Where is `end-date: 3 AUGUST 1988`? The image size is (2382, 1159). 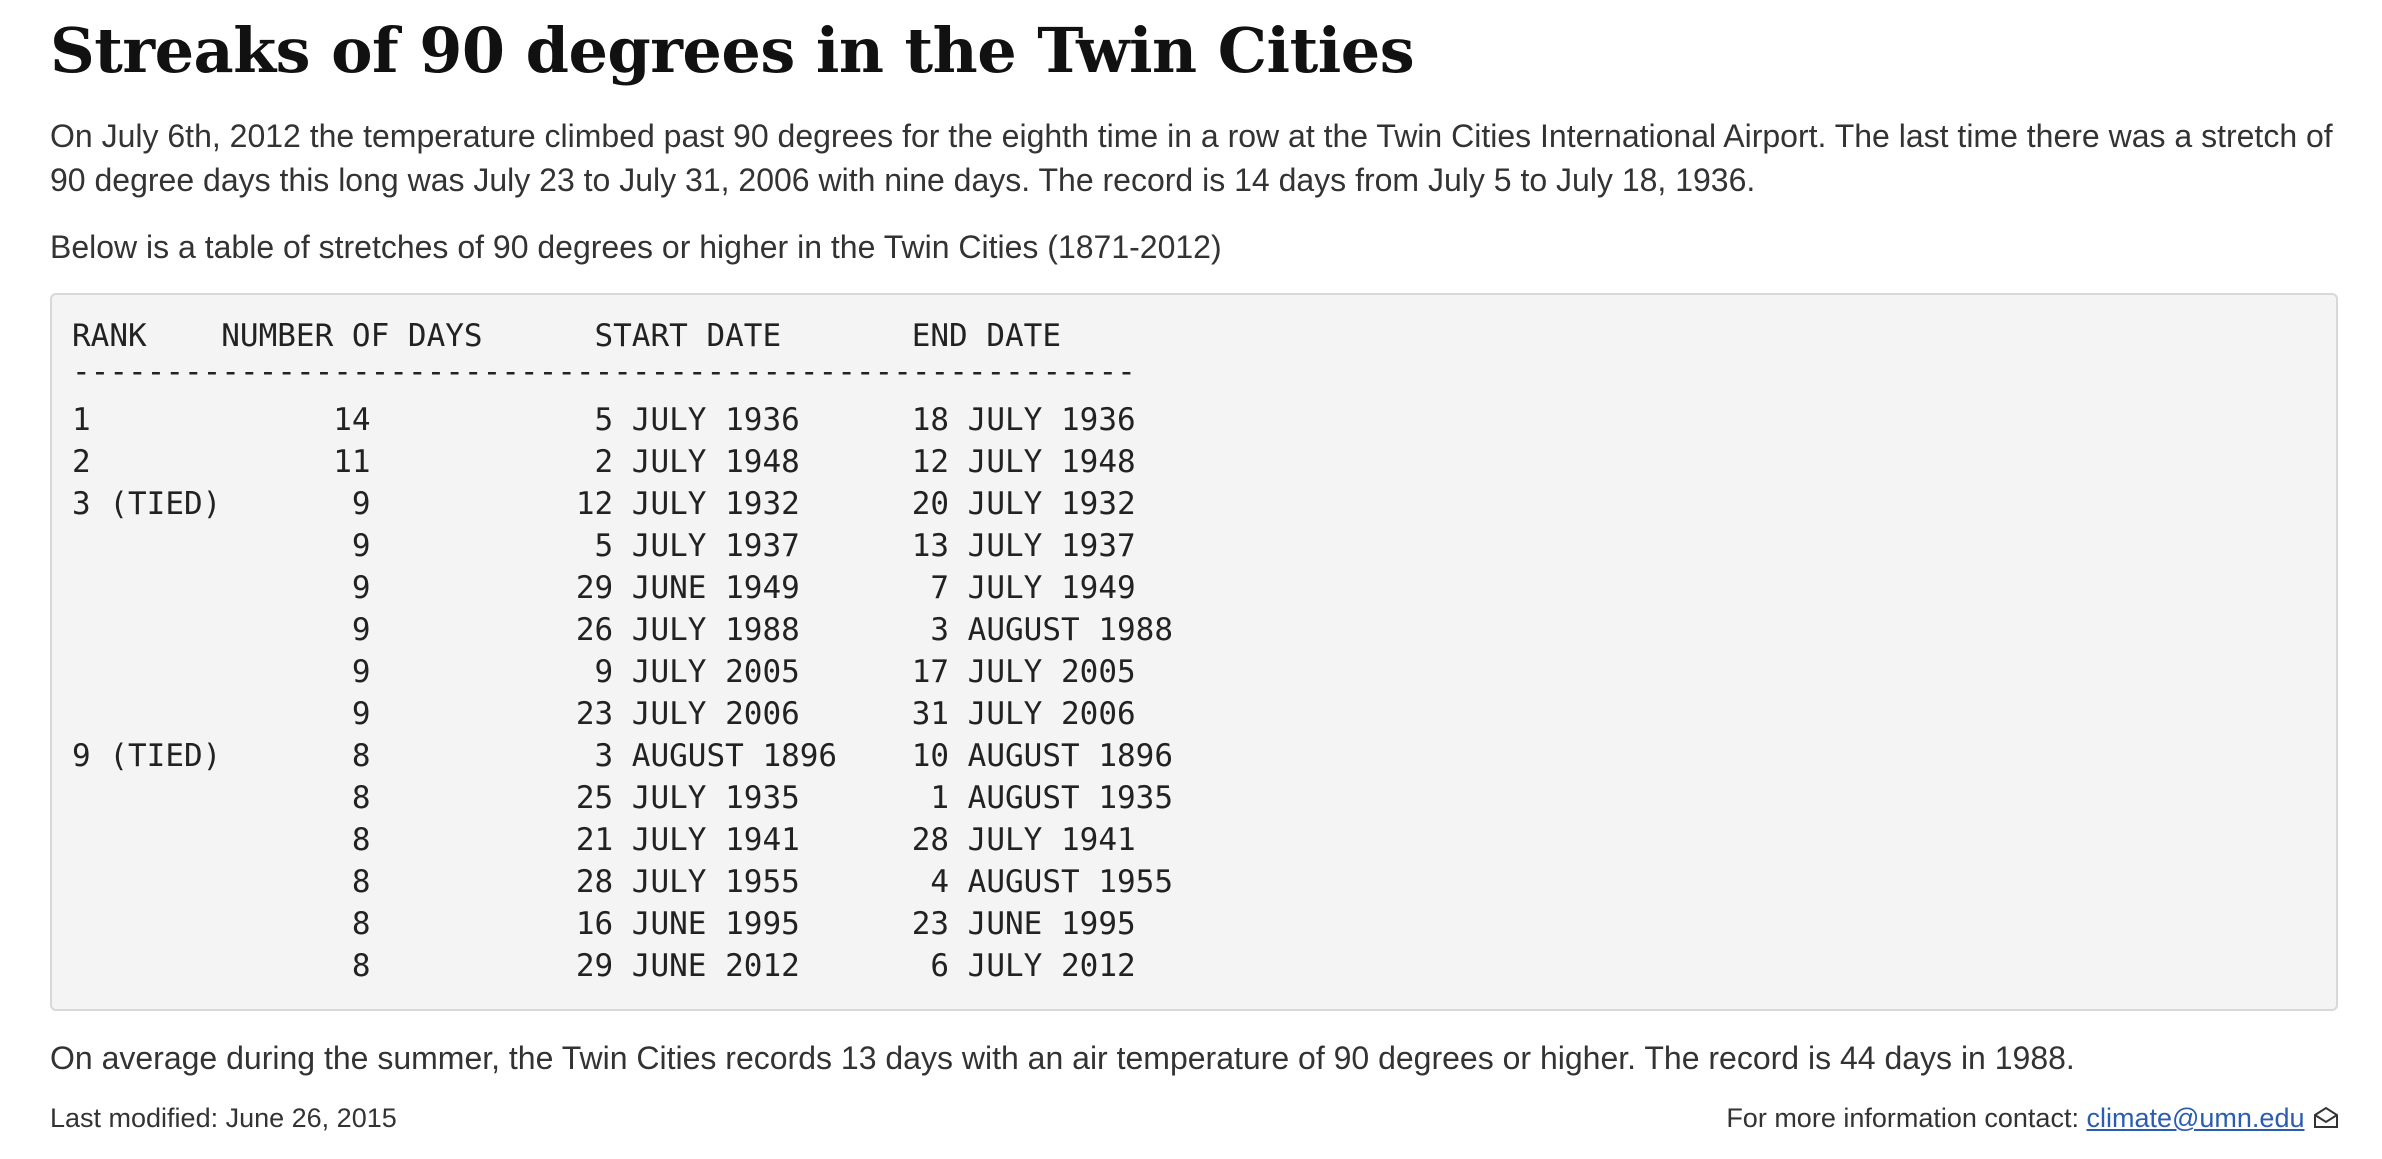
end-date: 3 AUGUST 1988 is located at coordinates (1051, 630).